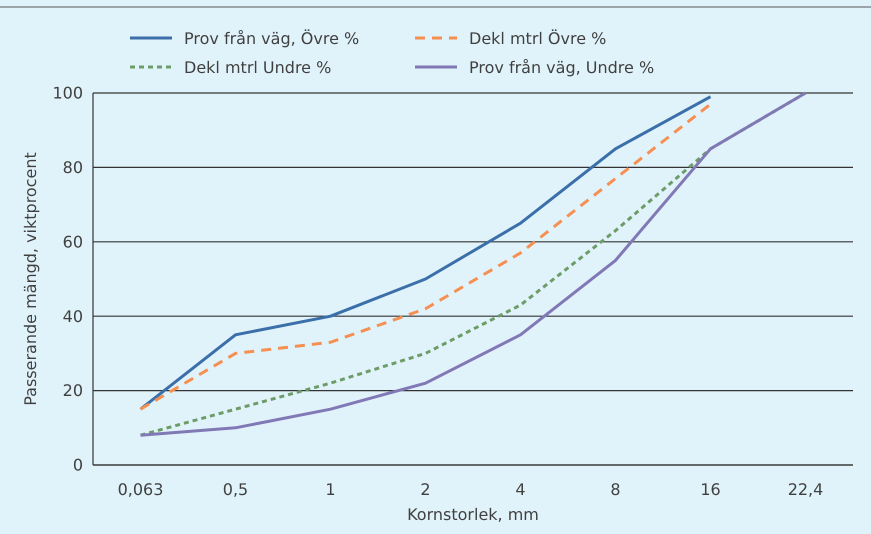  Describe the element at coordinates (710, 489) in the screenshot. I see `x-tick-label: 16` at that location.